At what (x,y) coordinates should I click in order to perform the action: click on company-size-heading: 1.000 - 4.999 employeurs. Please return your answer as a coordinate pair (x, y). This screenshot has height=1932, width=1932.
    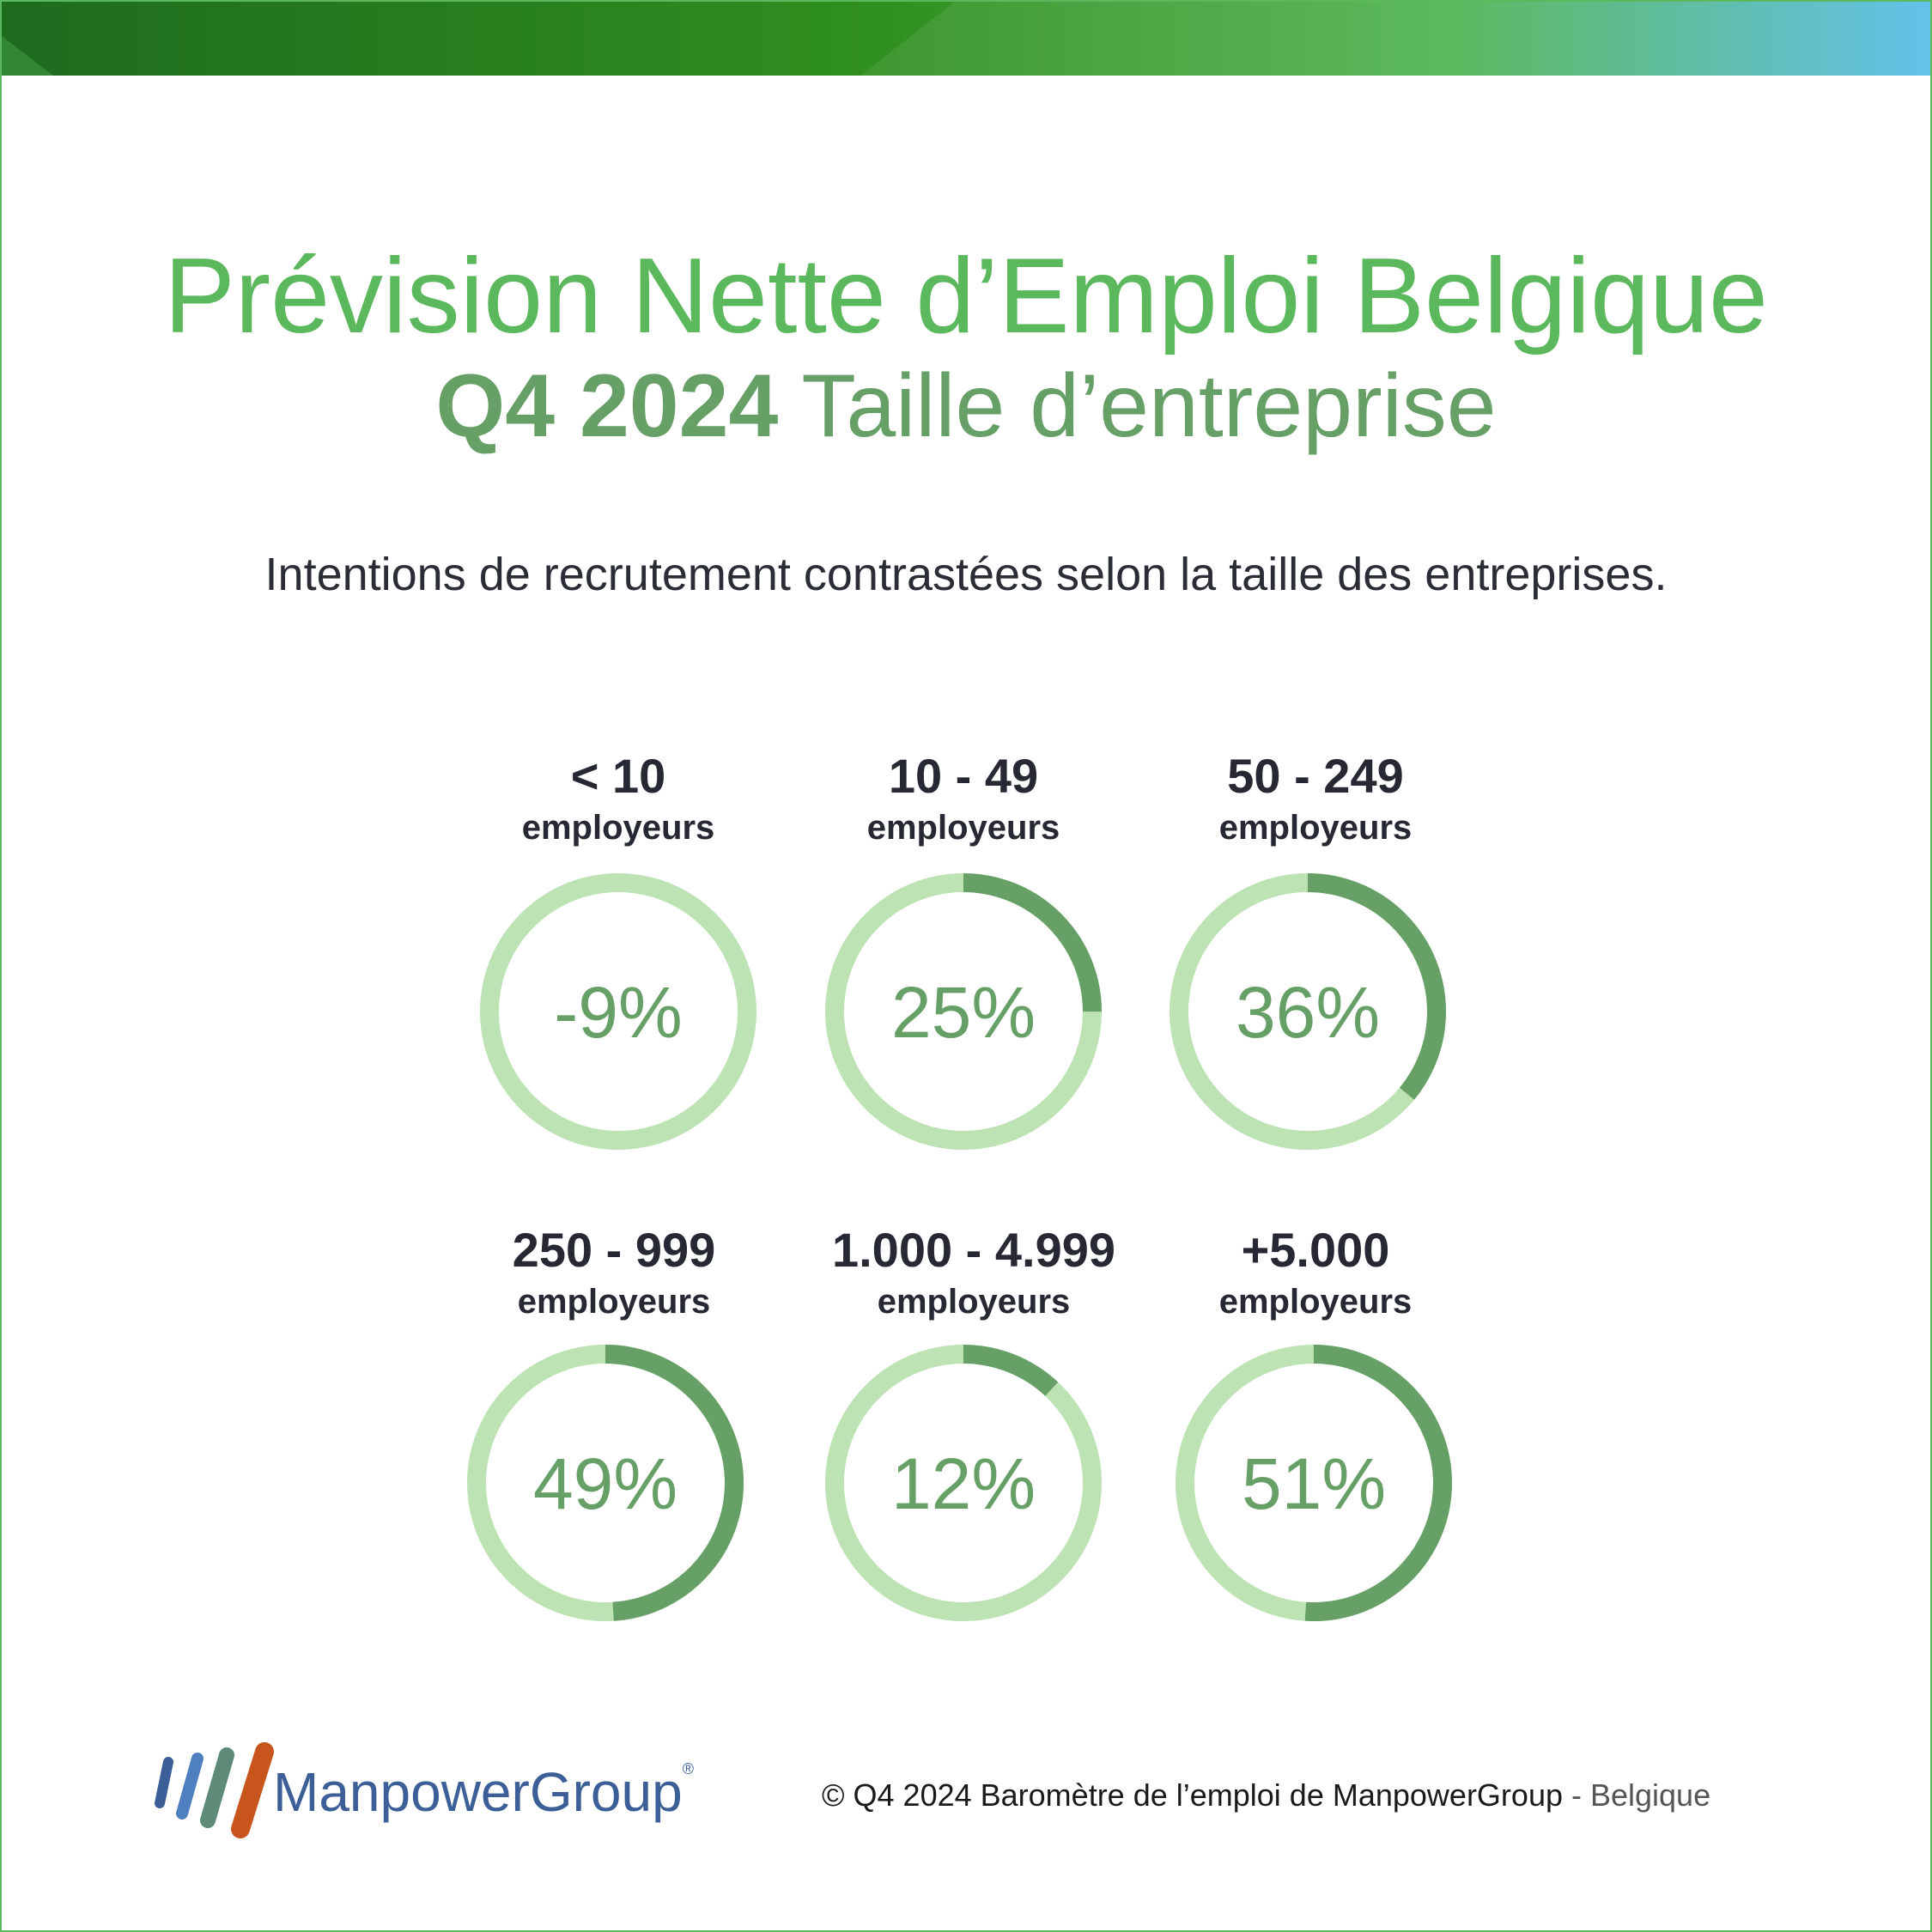
    Looking at the image, I should click on (973, 1274).